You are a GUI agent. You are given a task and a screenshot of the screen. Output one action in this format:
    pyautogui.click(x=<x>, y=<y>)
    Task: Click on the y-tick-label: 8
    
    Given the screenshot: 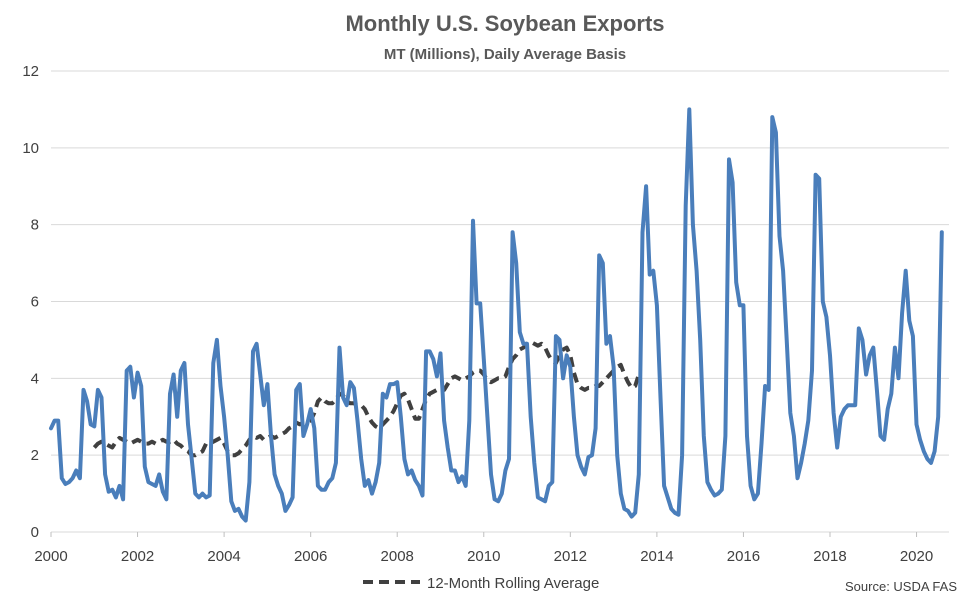 What is the action you would take?
    pyautogui.click(x=35, y=225)
    